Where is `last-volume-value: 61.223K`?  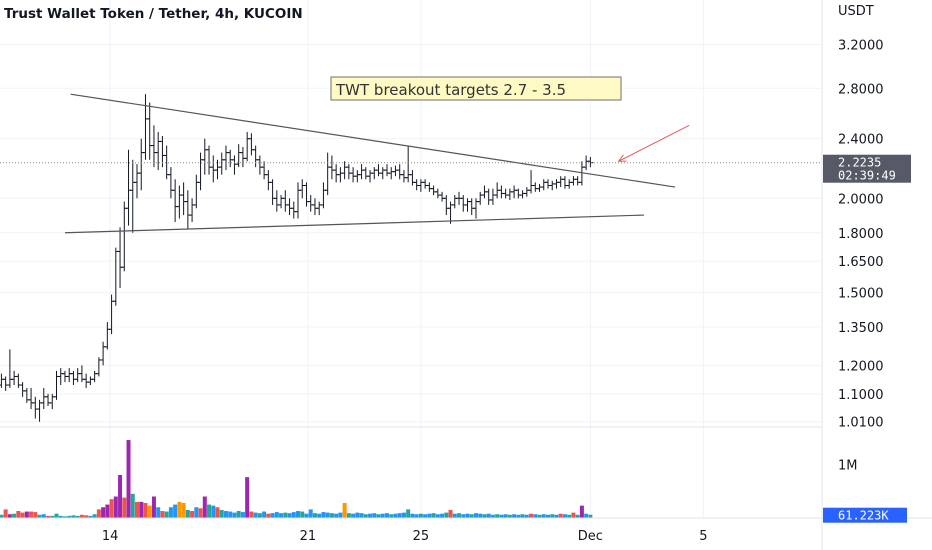
last-volume-value: 61.223K is located at coordinates (863, 516).